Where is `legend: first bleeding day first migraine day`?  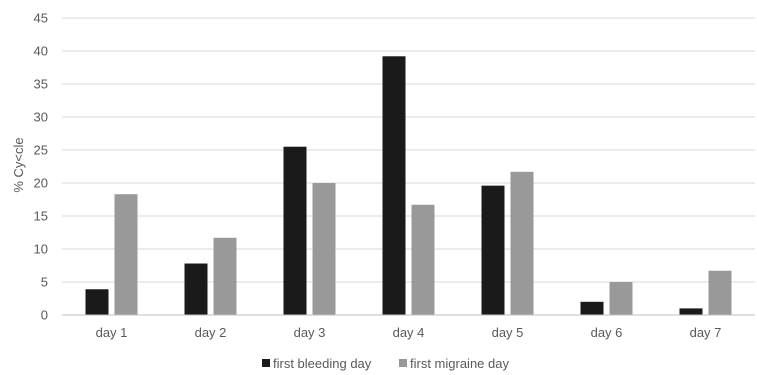 legend: first bleeding day first migraine day is located at coordinates (385, 363).